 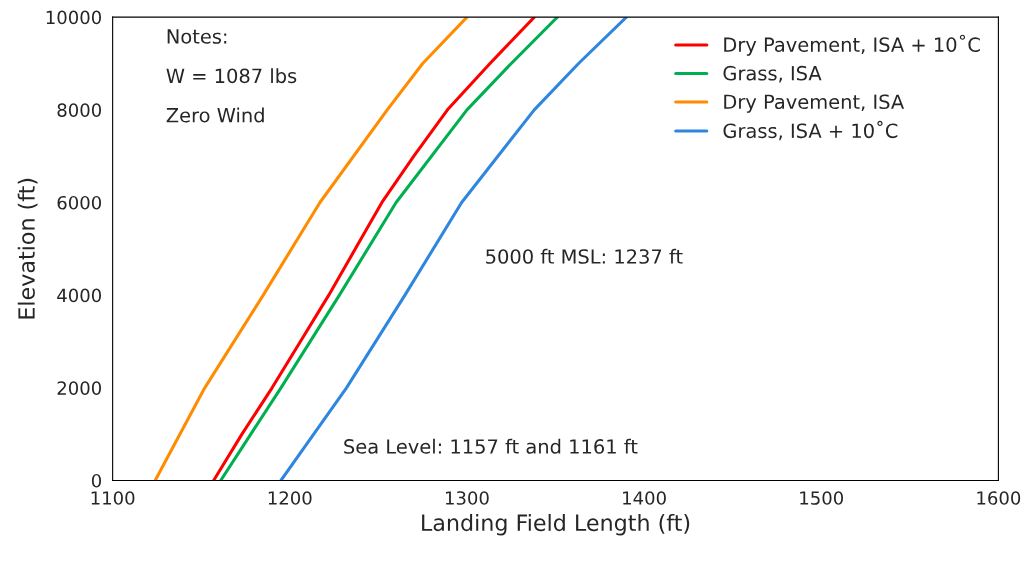 I want to click on legend-label: Grass, ISA, so click(x=772, y=74).